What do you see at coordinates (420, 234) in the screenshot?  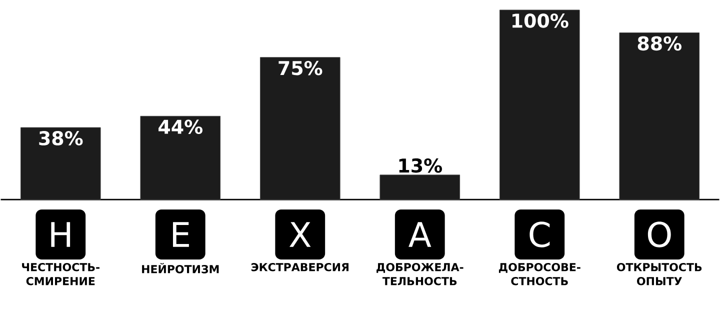 I see `text: A` at bounding box center [420, 234].